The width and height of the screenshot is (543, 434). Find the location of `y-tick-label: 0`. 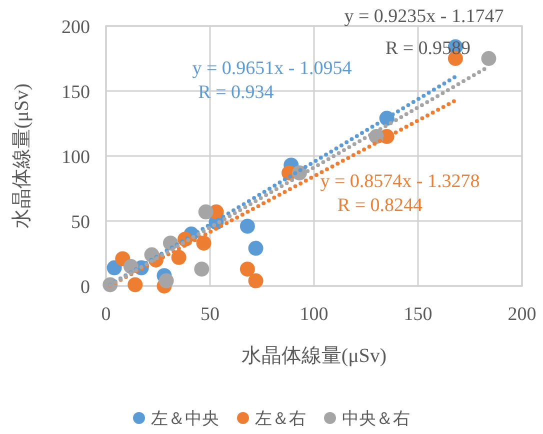

y-tick-label: 0 is located at coordinates (85, 287).